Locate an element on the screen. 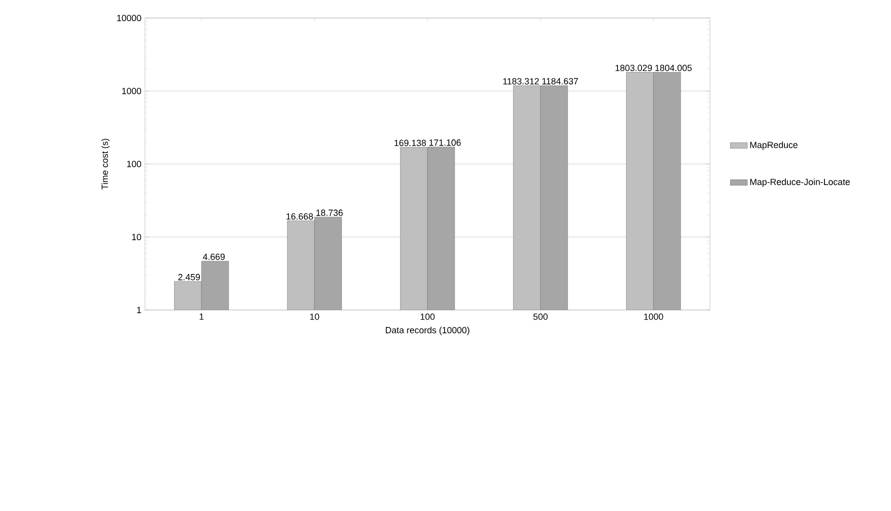 The width and height of the screenshot is (891, 511). data-label: 18.736 is located at coordinates (329, 213).